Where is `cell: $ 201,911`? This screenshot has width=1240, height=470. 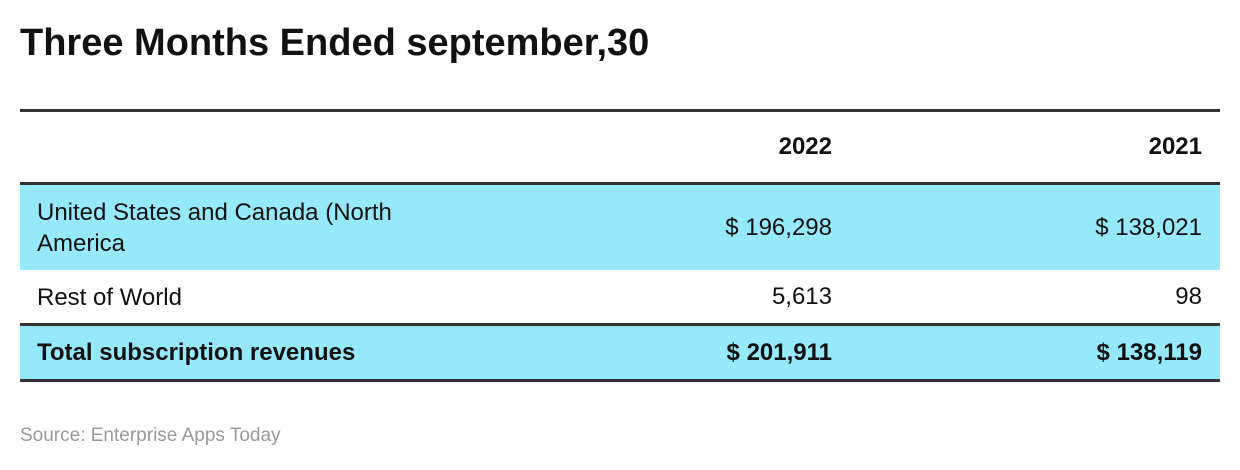
cell: $ 201,911 is located at coordinates (779, 352).